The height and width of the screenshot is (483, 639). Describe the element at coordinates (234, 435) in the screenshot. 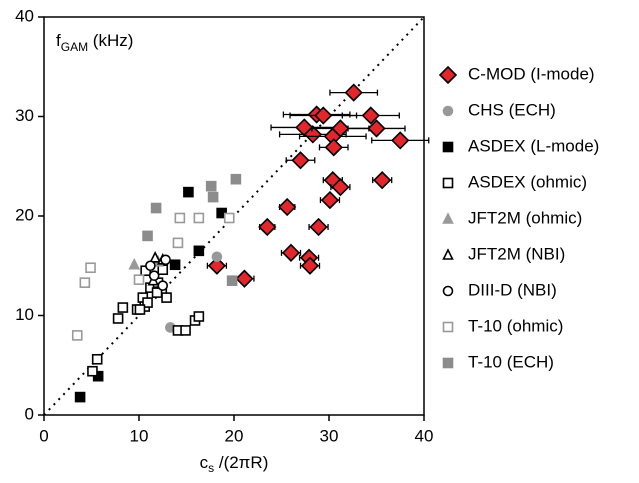

I see `x-tick-label: 20` at that location.